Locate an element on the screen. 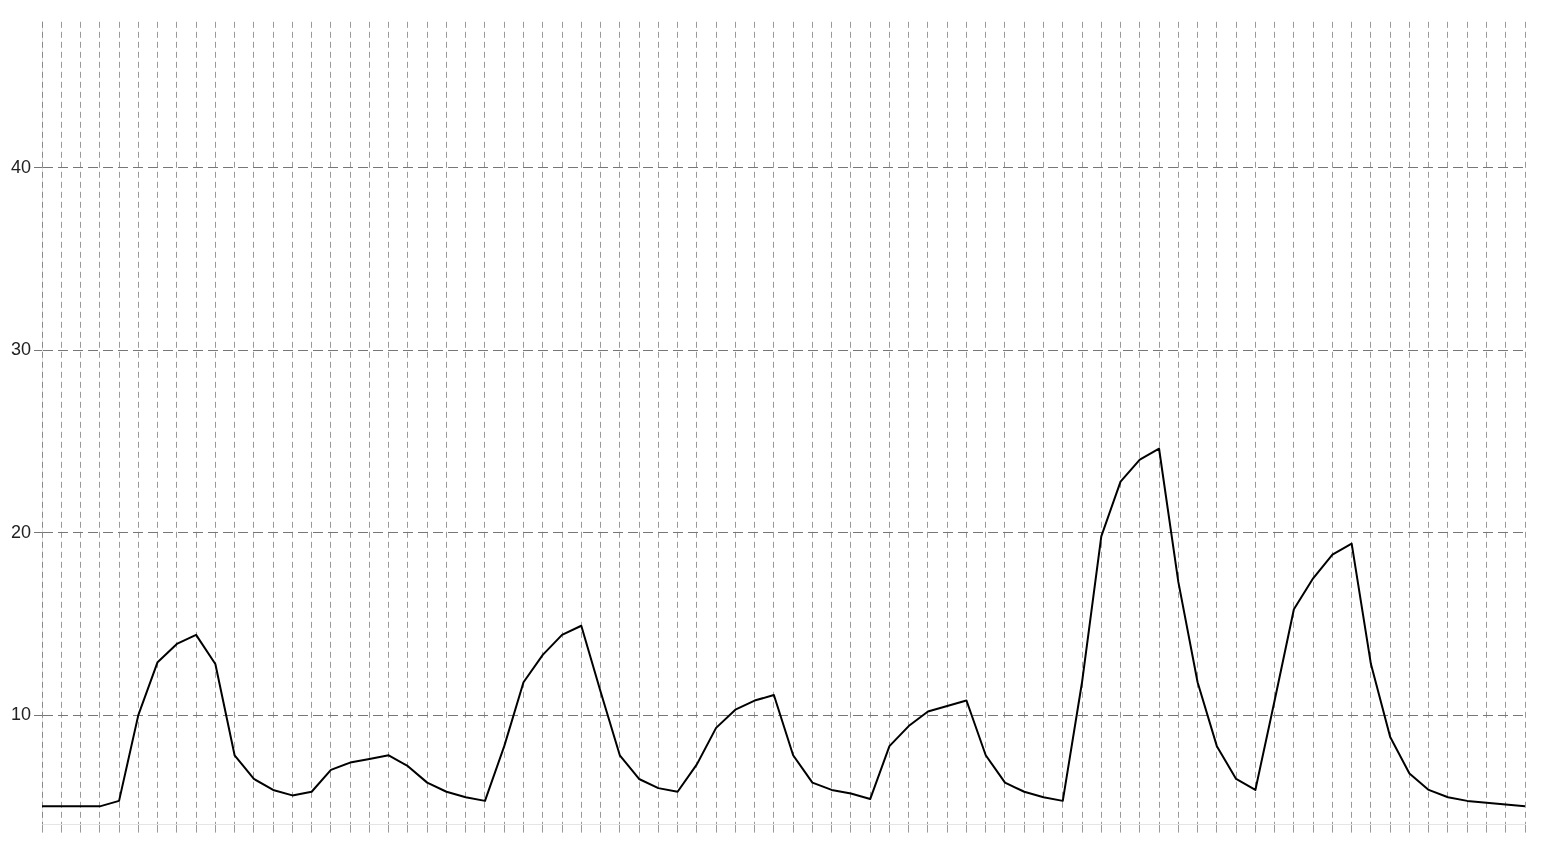  y-tick-label: 30 is located at coordinates (21, 349).